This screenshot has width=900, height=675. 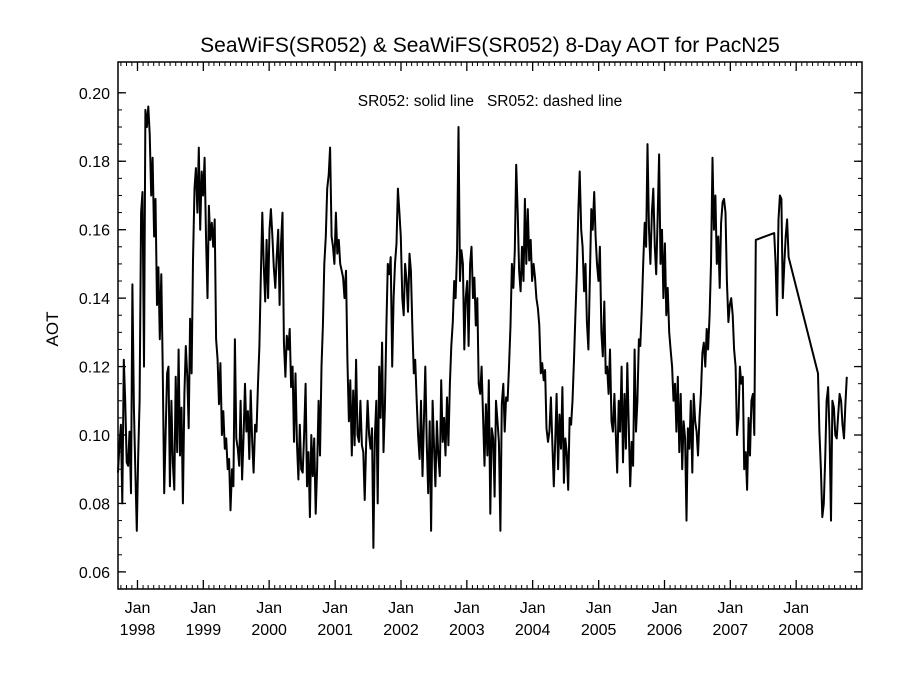 I want to click on x-tick-year: 2003, so click(x=467, y=630).